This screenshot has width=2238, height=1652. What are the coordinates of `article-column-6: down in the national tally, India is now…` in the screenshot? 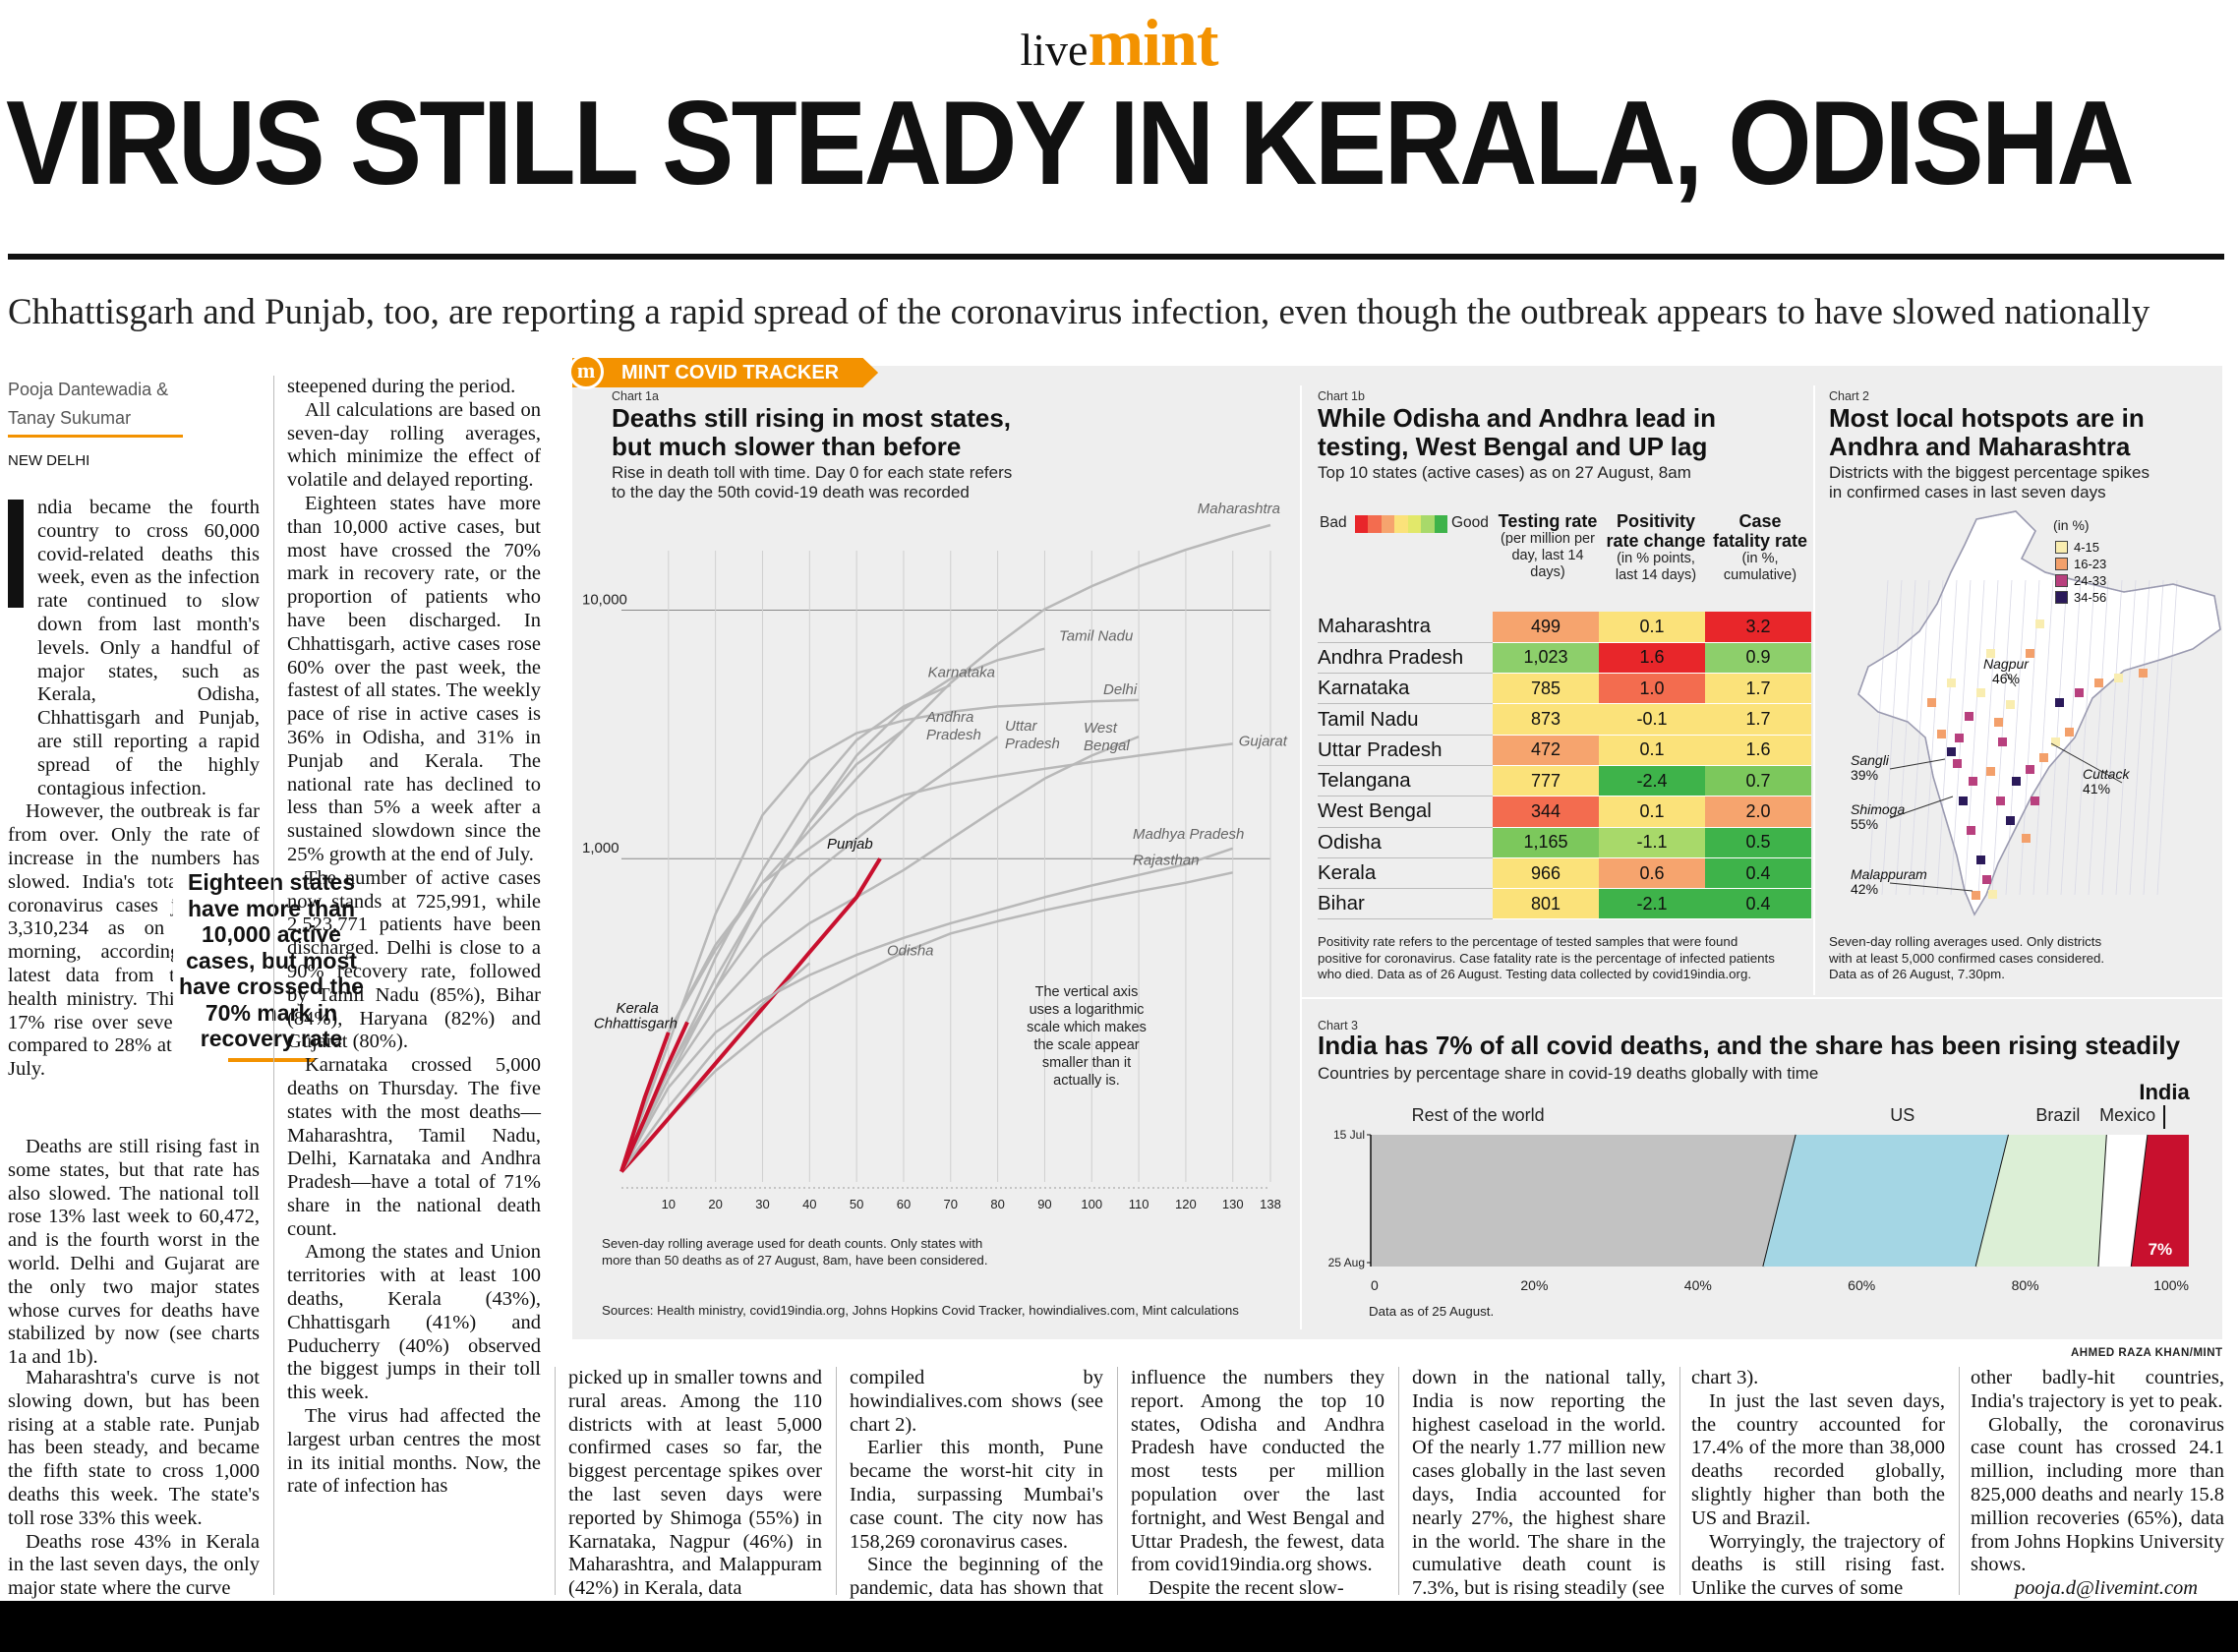 It's located at (1539, 1484).